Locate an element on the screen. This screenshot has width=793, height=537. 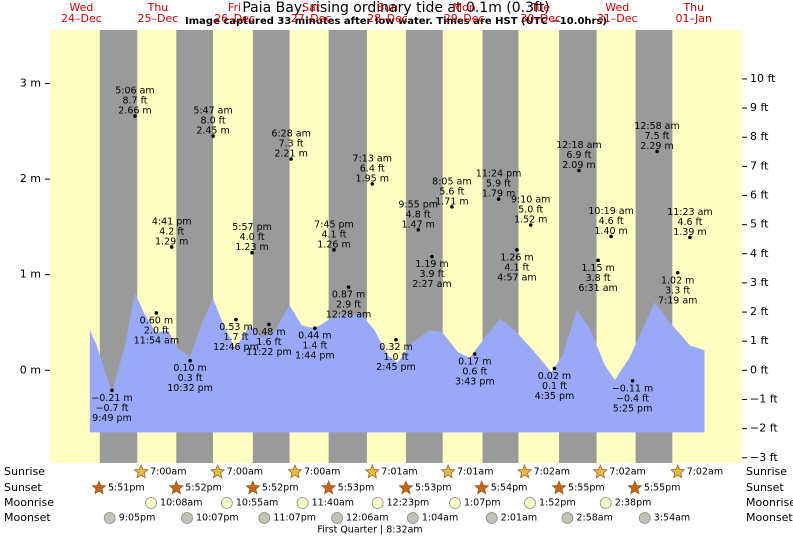
row-label: Sunset is located at coordinates (765, 487).